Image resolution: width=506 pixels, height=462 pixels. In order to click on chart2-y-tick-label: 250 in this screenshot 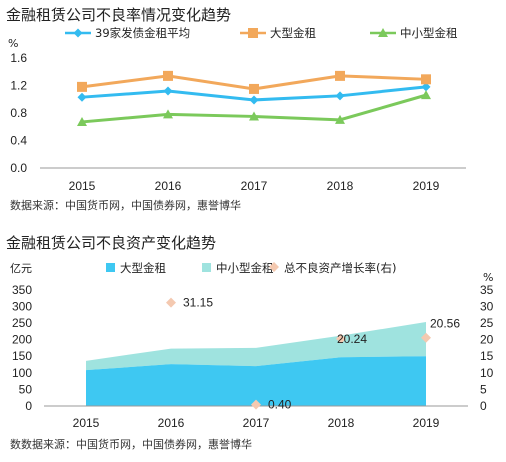, I will do `click(22, 323)`.